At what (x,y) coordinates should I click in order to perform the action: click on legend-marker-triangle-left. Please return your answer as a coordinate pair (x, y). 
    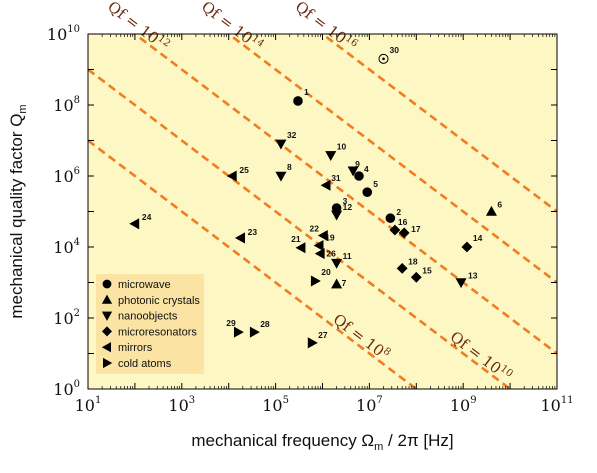
    Looking at the image, I should click on (106, 347).